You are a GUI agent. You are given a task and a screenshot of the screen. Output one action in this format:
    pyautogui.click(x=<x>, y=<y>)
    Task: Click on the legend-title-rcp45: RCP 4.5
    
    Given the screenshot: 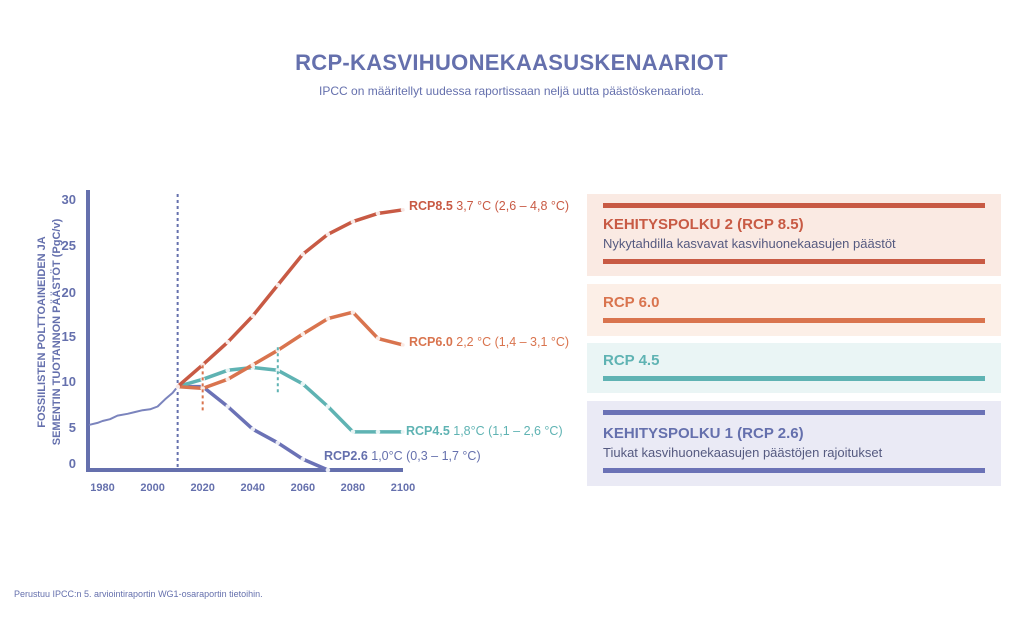 What is the action you would take?
    pyautogui.click(x=631, y=360)
    